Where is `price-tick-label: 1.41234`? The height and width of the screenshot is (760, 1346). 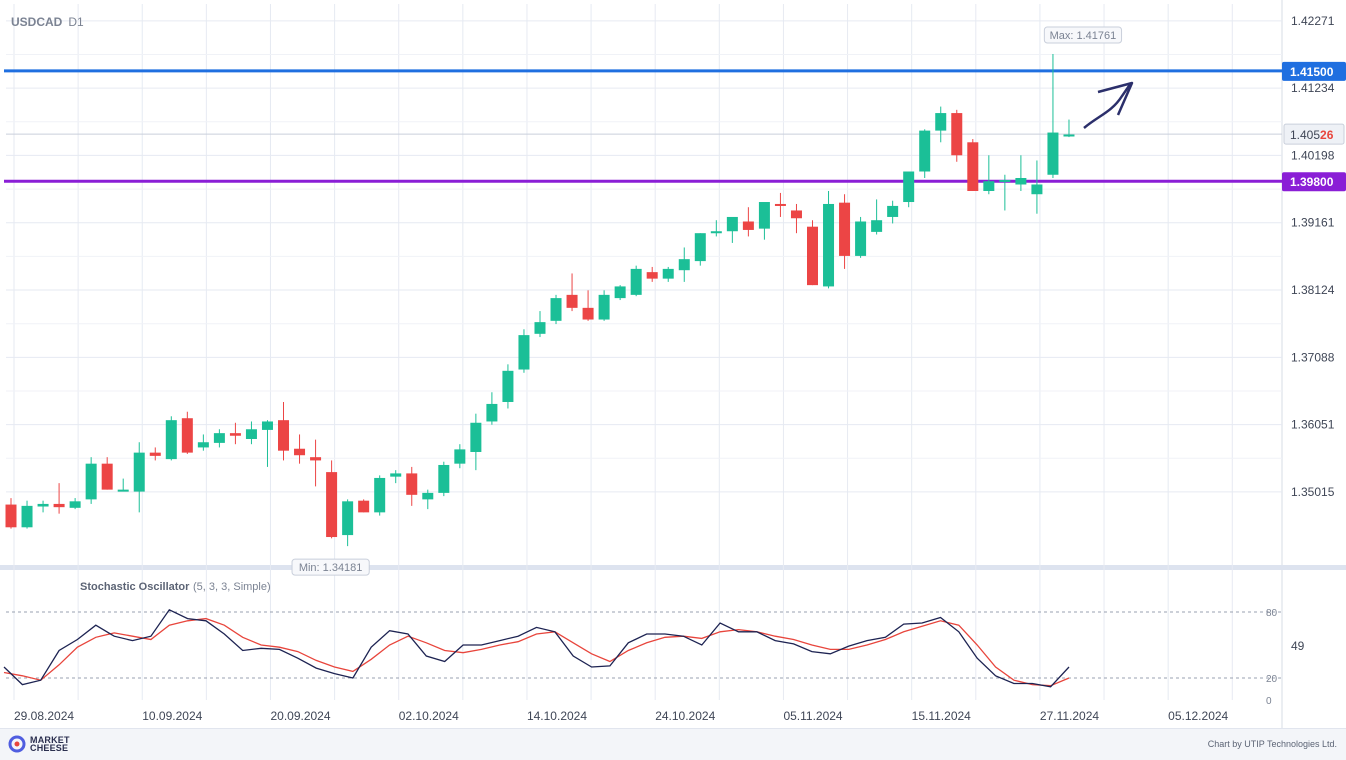
price-tick-label: 1.41234 is located at coordinates (1313, 88).